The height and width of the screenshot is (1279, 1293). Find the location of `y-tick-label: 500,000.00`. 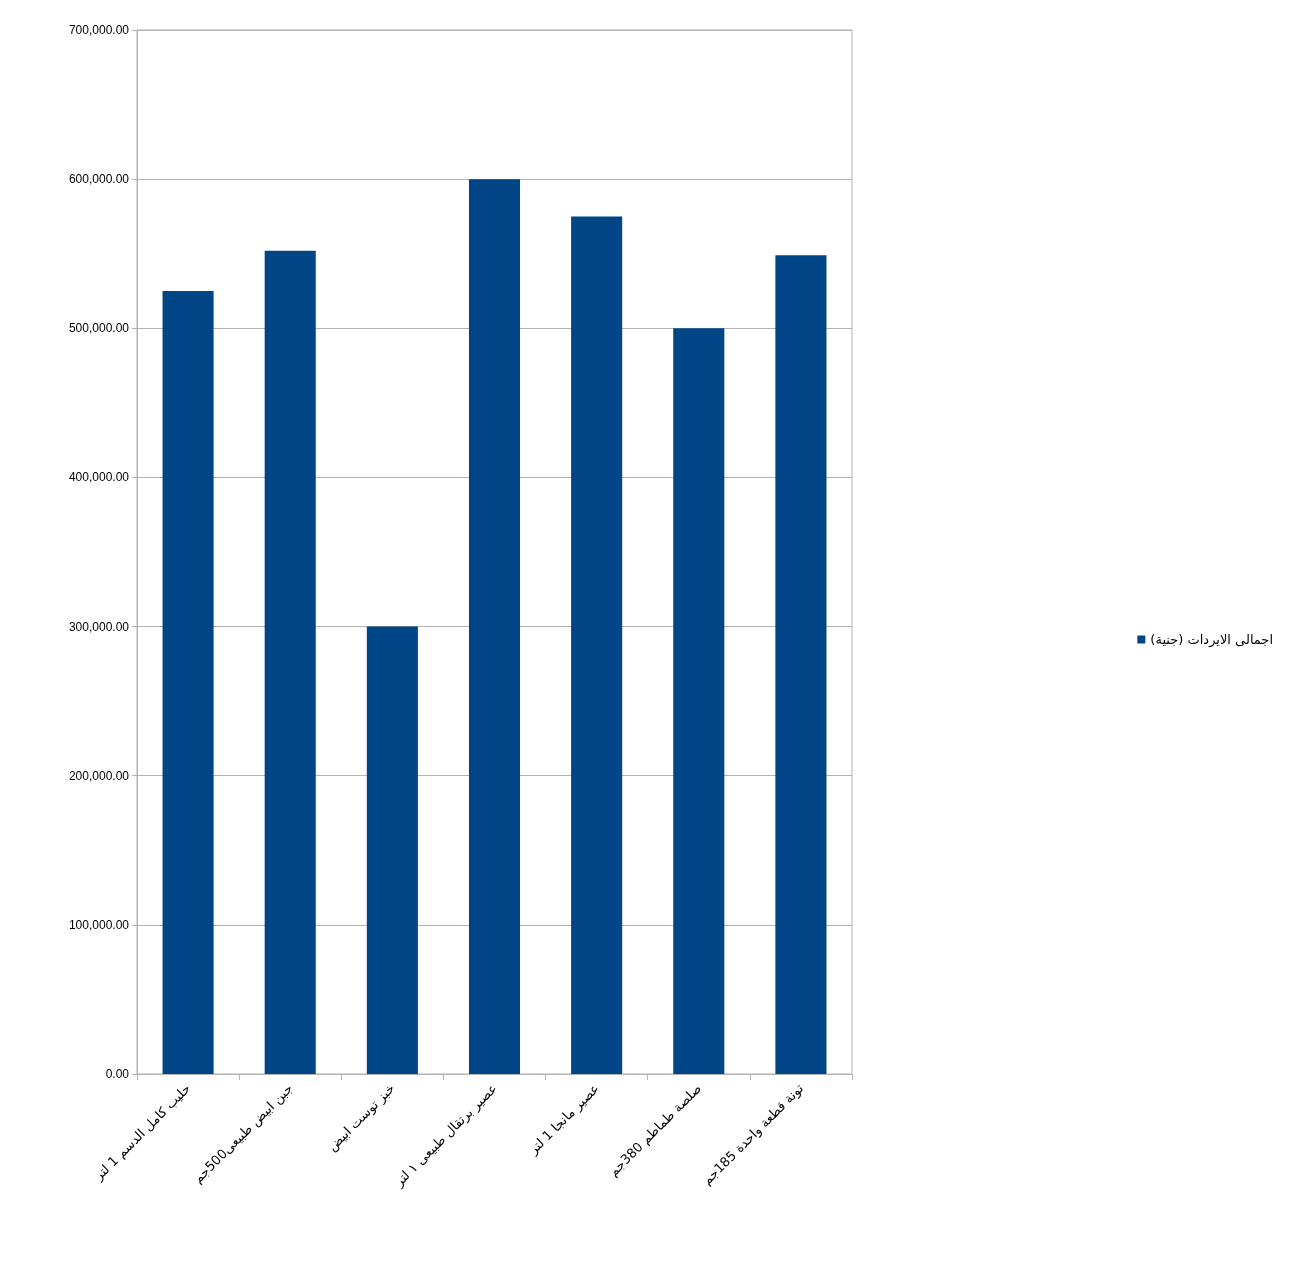

y-tick-label: 500,000.00 is located at coordinates (99, 328).